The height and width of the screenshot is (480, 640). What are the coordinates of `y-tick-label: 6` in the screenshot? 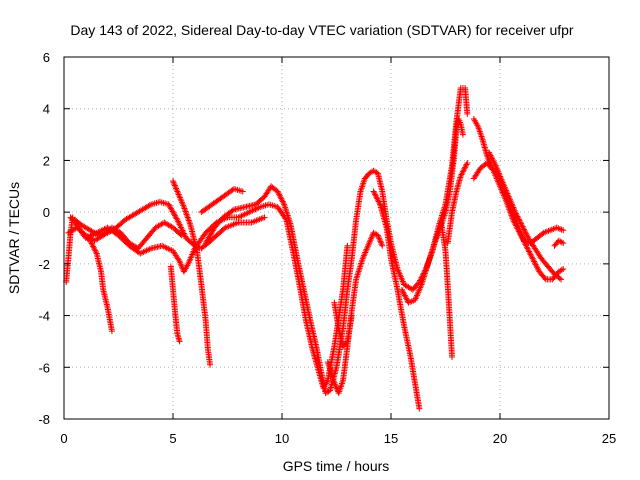 It's located at (46, 57).